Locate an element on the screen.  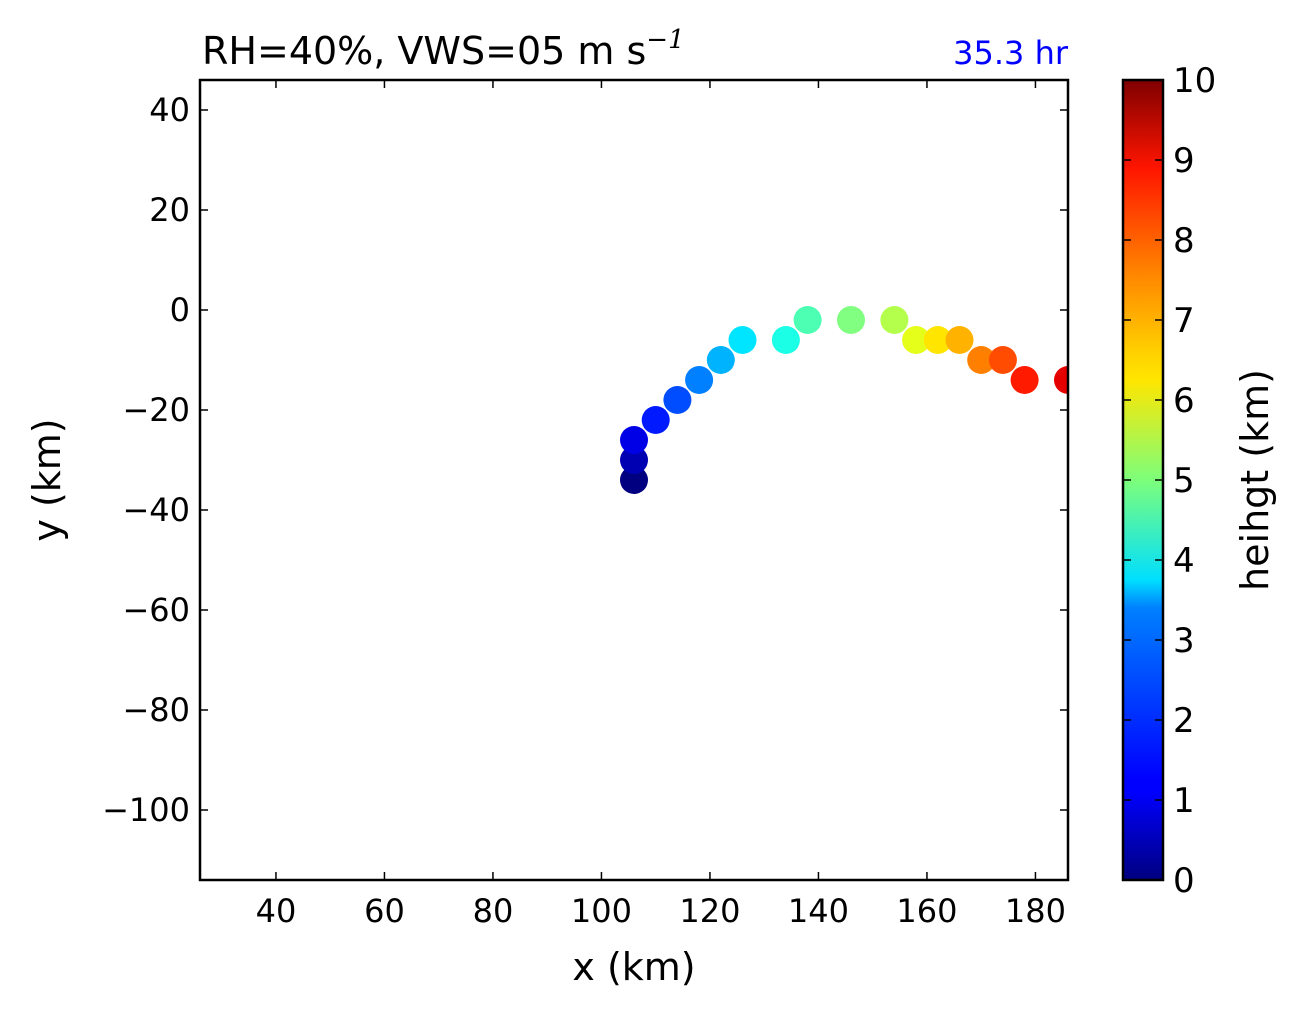
x-tick-label: 100 is located at coordinates (601, 911).